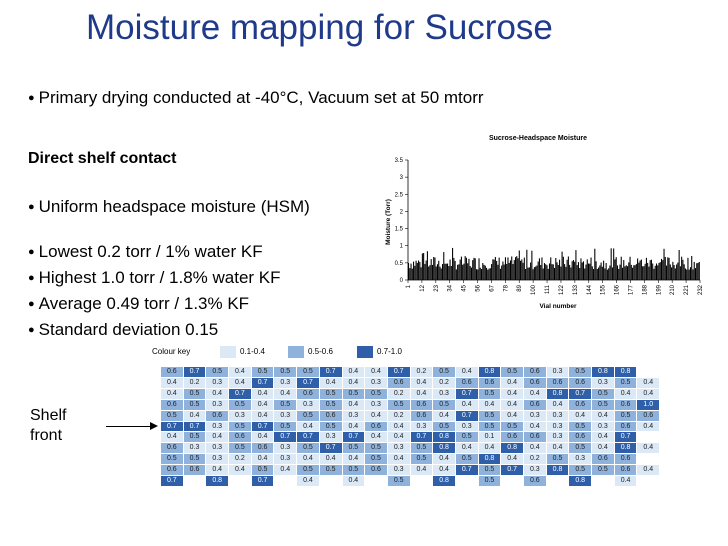 This screenshot has width=728, height=546. I want to click on chart-x-tick-label: 210, so click(673, 289).